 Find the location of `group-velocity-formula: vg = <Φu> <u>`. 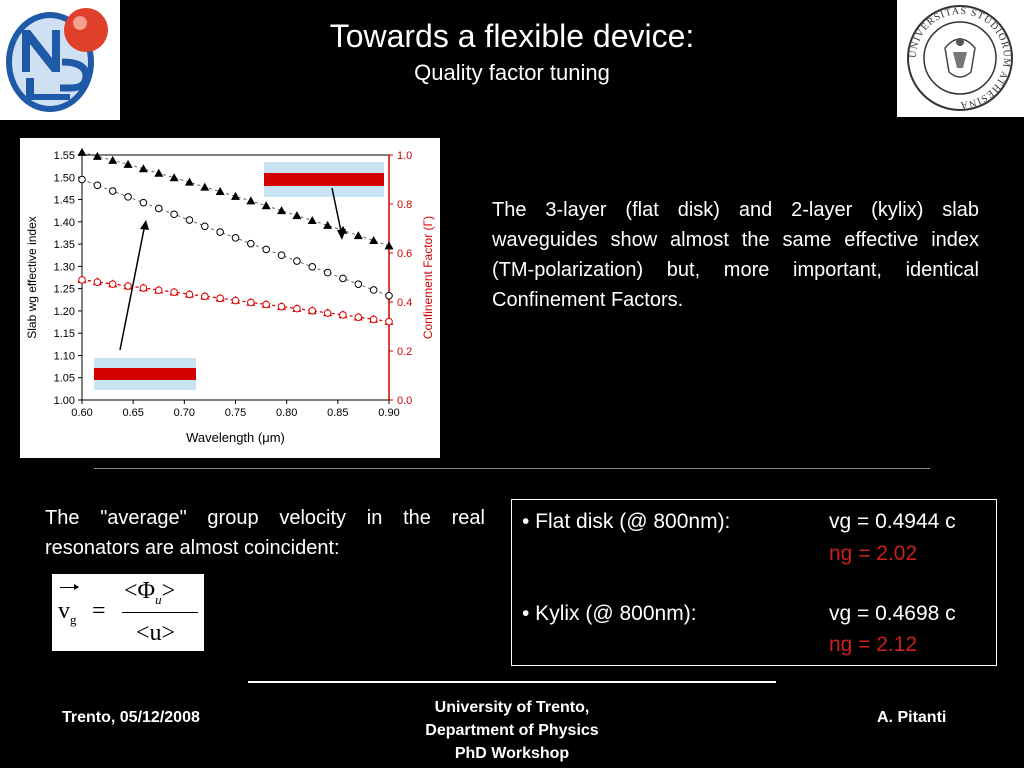

group-velocity-formula: vg = <Φu> <u> is located at coordinates (128, 612).